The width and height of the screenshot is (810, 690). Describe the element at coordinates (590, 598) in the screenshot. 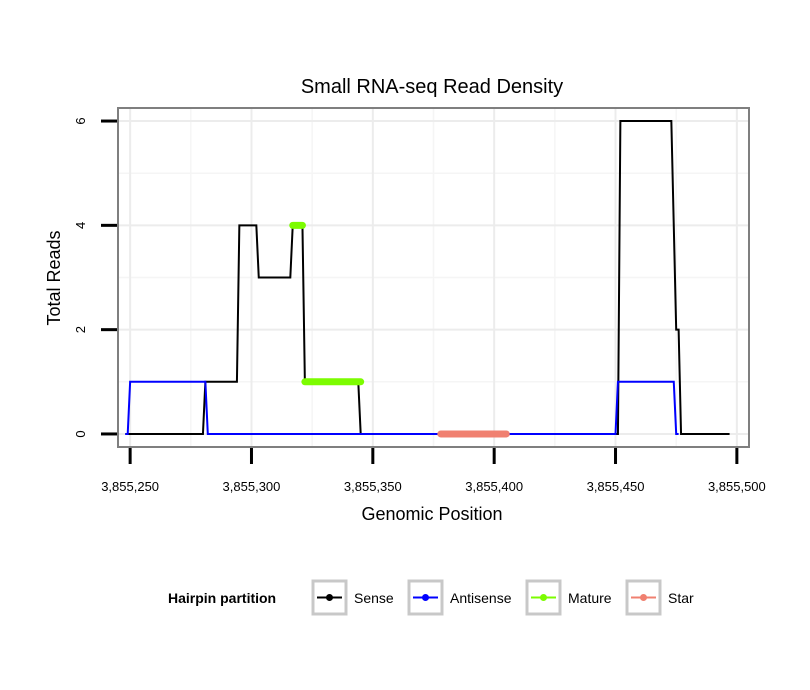

I see `legend-label-mature: Mature` at that location.